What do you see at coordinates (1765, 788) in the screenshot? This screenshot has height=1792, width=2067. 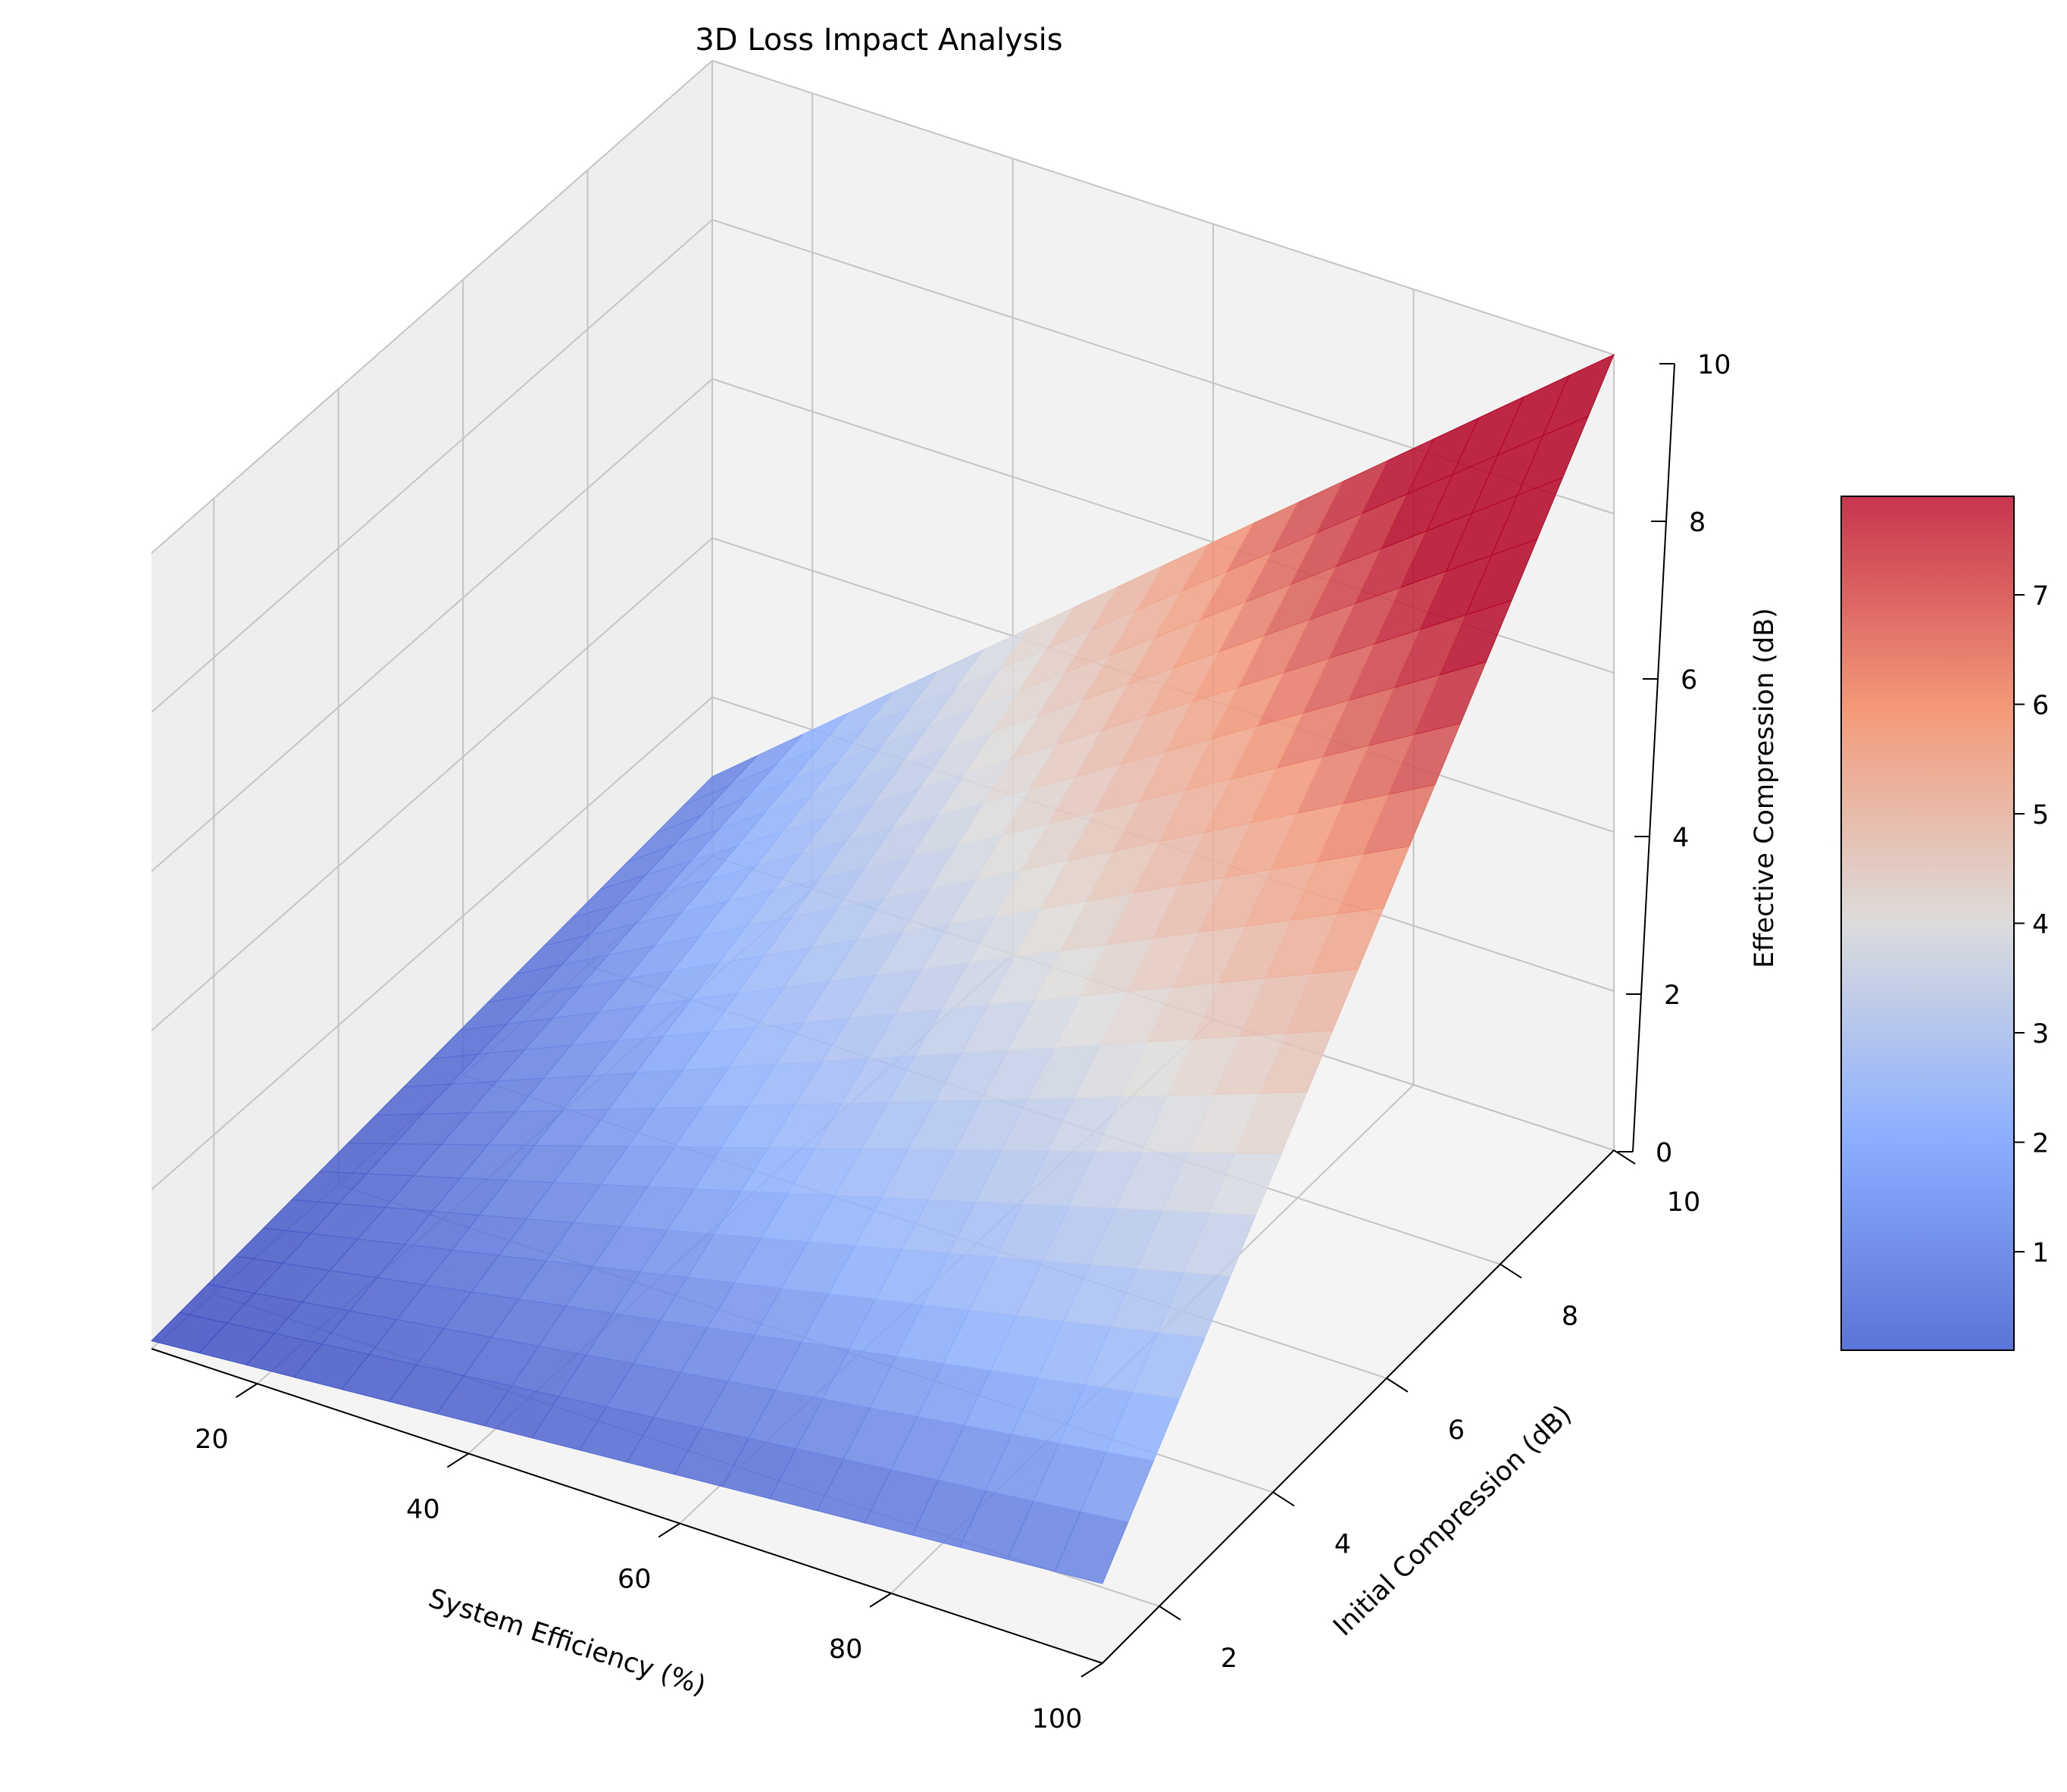 I see `z-axis-label: Effective Compression (dB)` at bounding box center [1765, 788].